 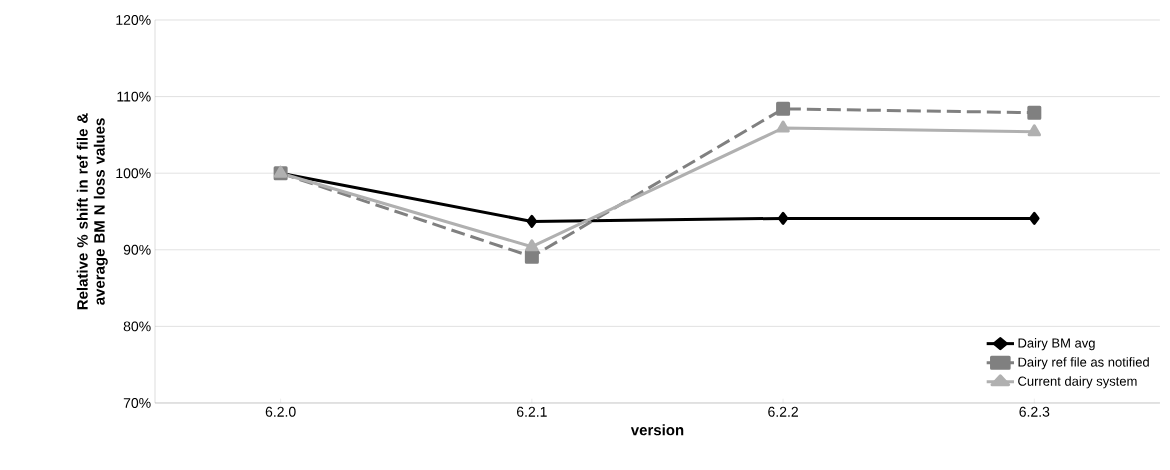 What do you see at coordinates (137, 326) in the screenshot?
I see `y-tick-label: 80%` at bounding box center [137, 326].